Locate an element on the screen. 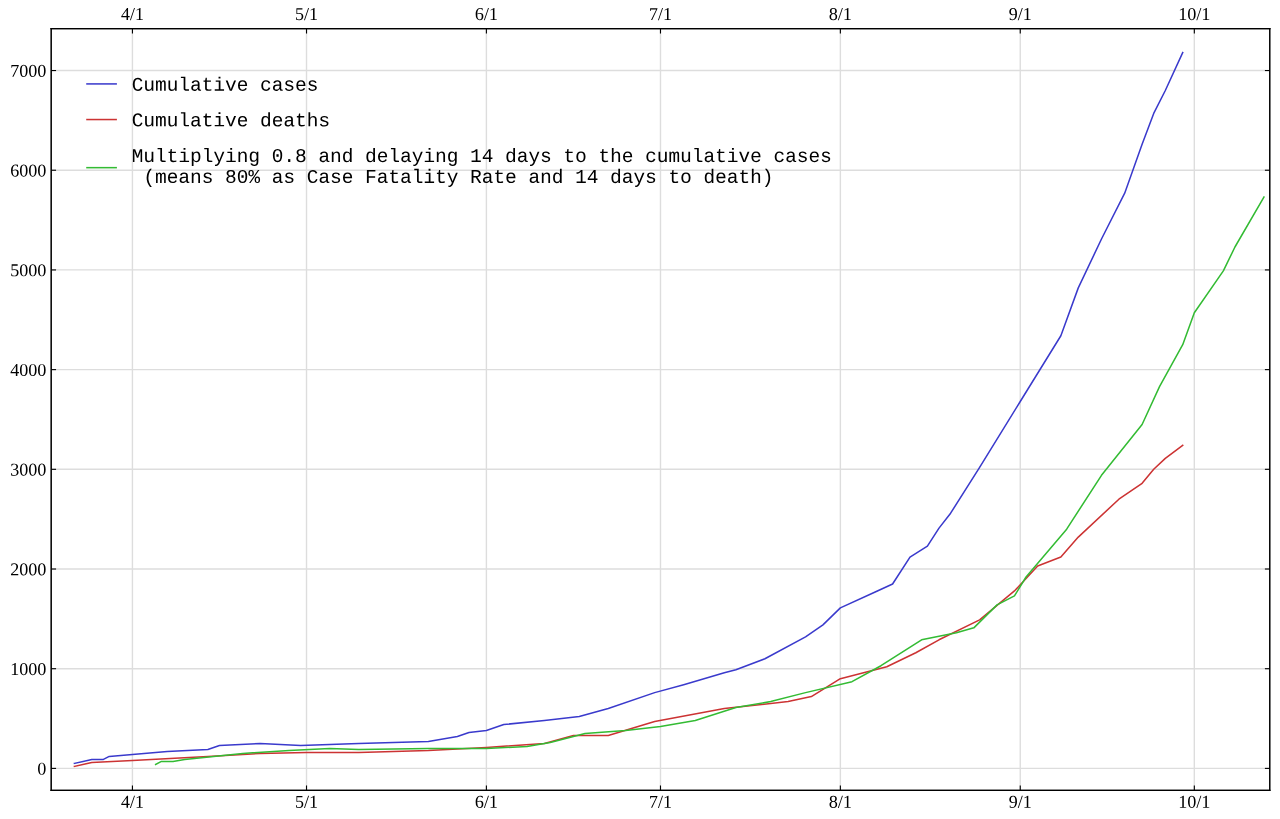 The image size is (1280, 819). y-tick-label: 7000 is located at coordinates (28, 70).